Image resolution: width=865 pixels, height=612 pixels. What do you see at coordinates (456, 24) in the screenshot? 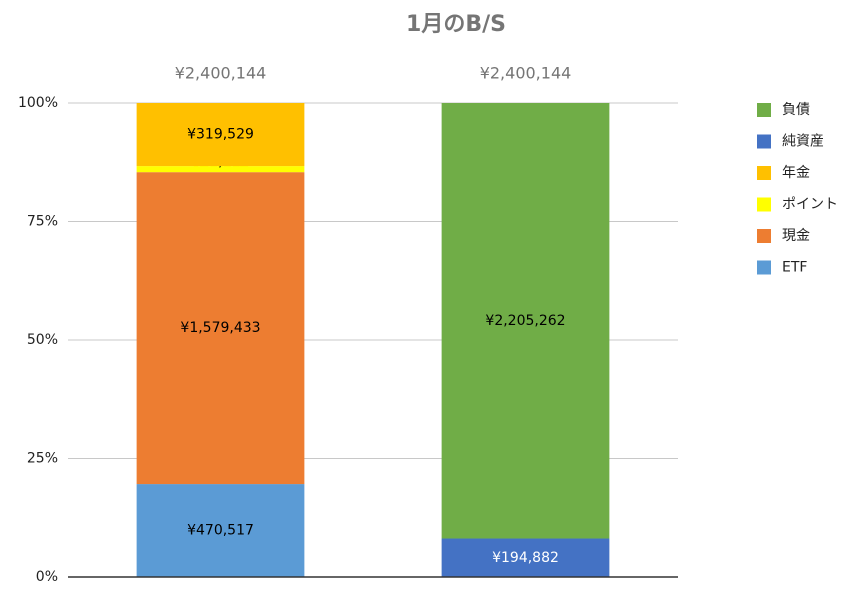
I see `chart-title: 1月のB/S` at bounding box center [456, 24].